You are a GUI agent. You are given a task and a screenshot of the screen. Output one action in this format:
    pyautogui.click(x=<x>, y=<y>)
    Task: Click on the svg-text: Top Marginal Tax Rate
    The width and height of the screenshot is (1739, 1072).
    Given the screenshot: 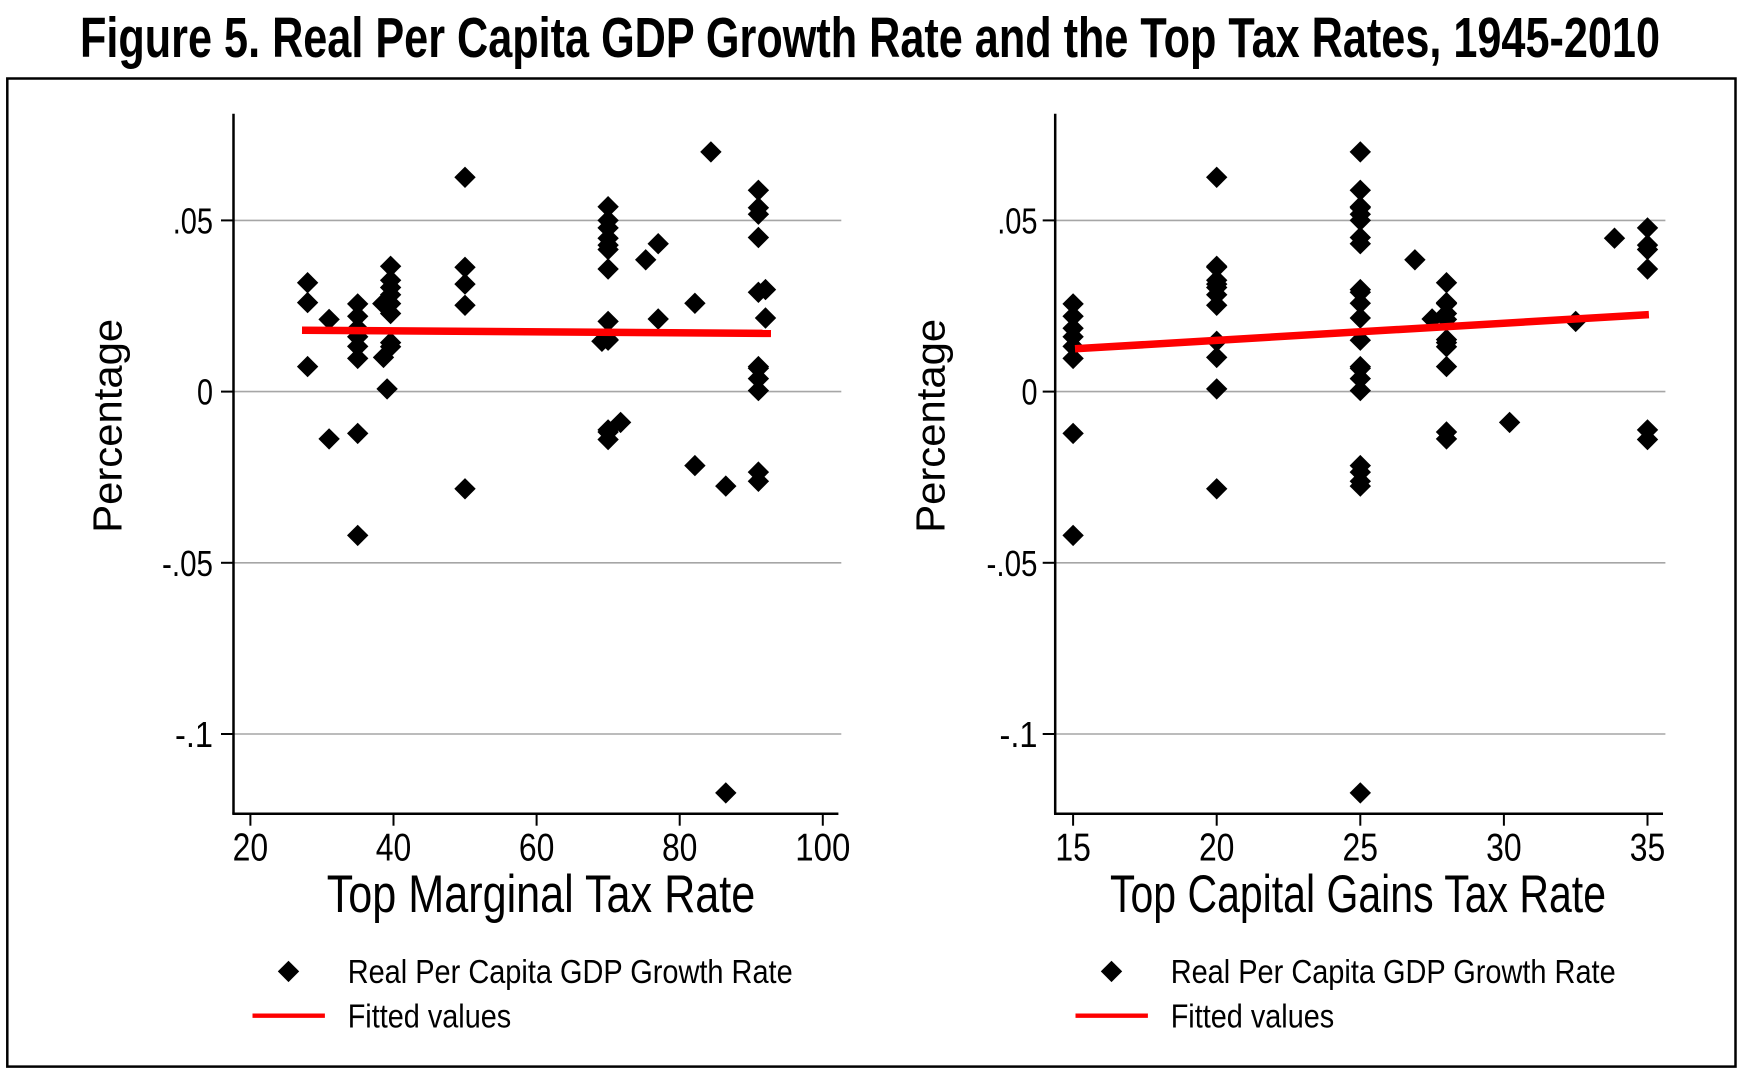 What is the action you would take?
    pyautogui.click(x=541, y=894)
    